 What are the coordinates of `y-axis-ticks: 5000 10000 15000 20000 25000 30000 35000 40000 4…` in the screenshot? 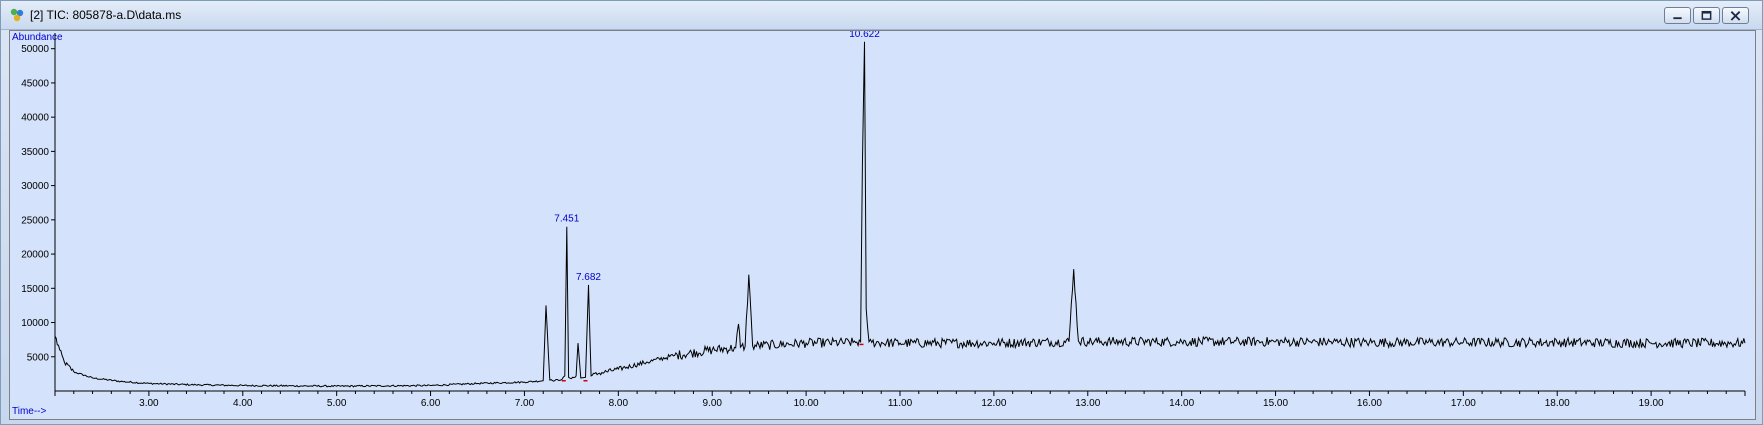 It's located at (38, 203).